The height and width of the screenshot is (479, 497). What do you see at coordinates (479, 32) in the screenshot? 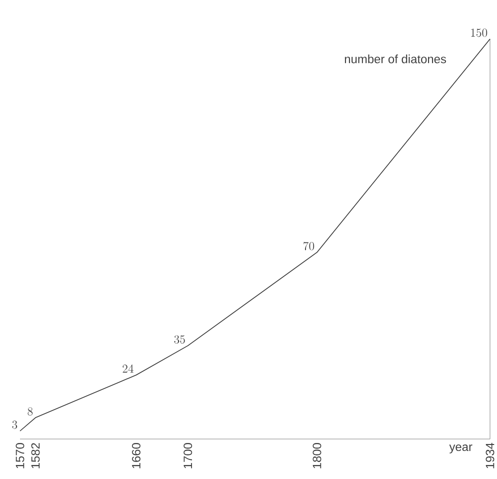
I see `data-label: 150` at bounding box center [479, 32].